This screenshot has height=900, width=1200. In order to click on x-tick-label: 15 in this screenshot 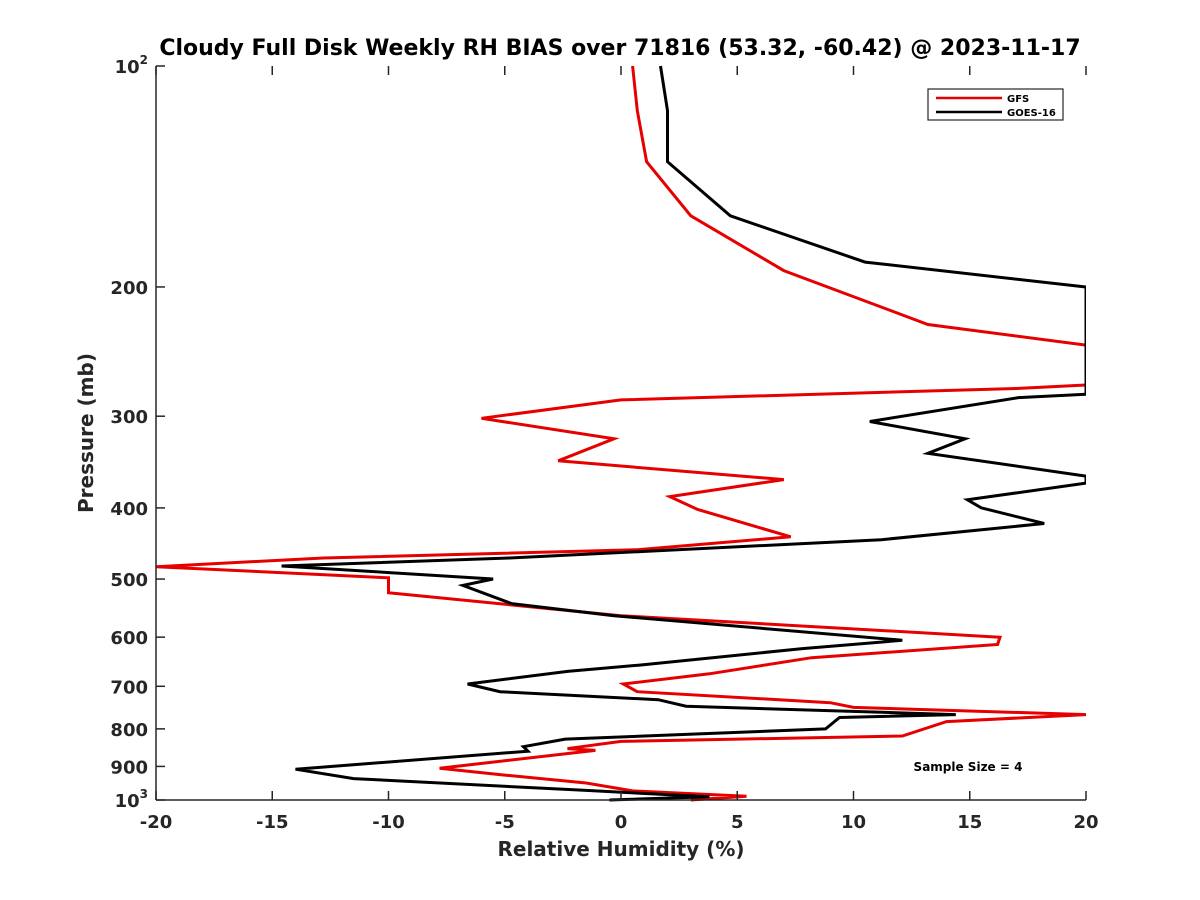, I will do `click(969, 822)`.